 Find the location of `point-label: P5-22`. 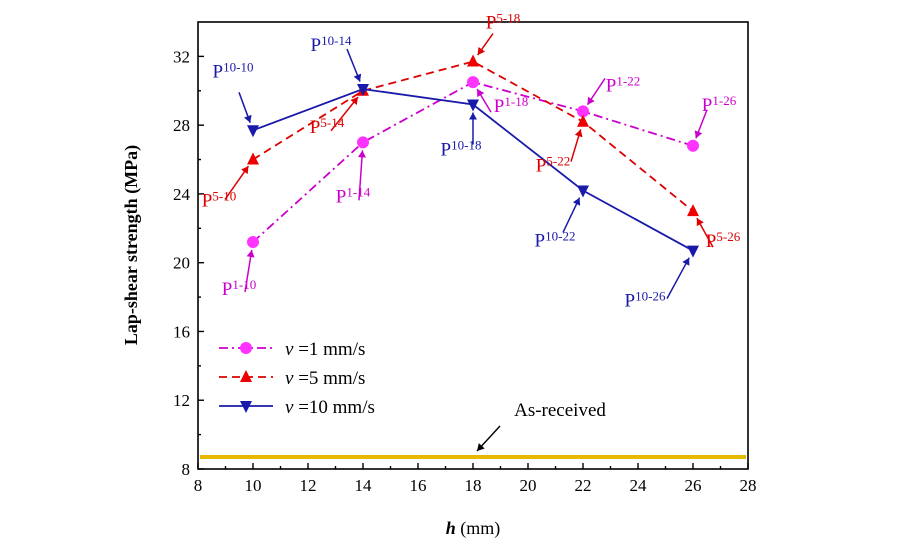

point-label: P5-22 is located at coordinates (553, 165).